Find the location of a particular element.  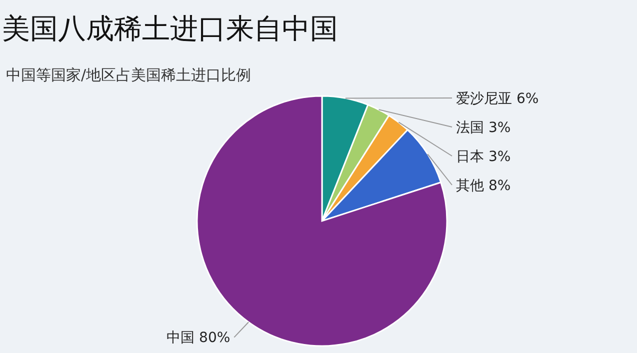

slice-label: 其他 8% is located at coordinates (483, 186).